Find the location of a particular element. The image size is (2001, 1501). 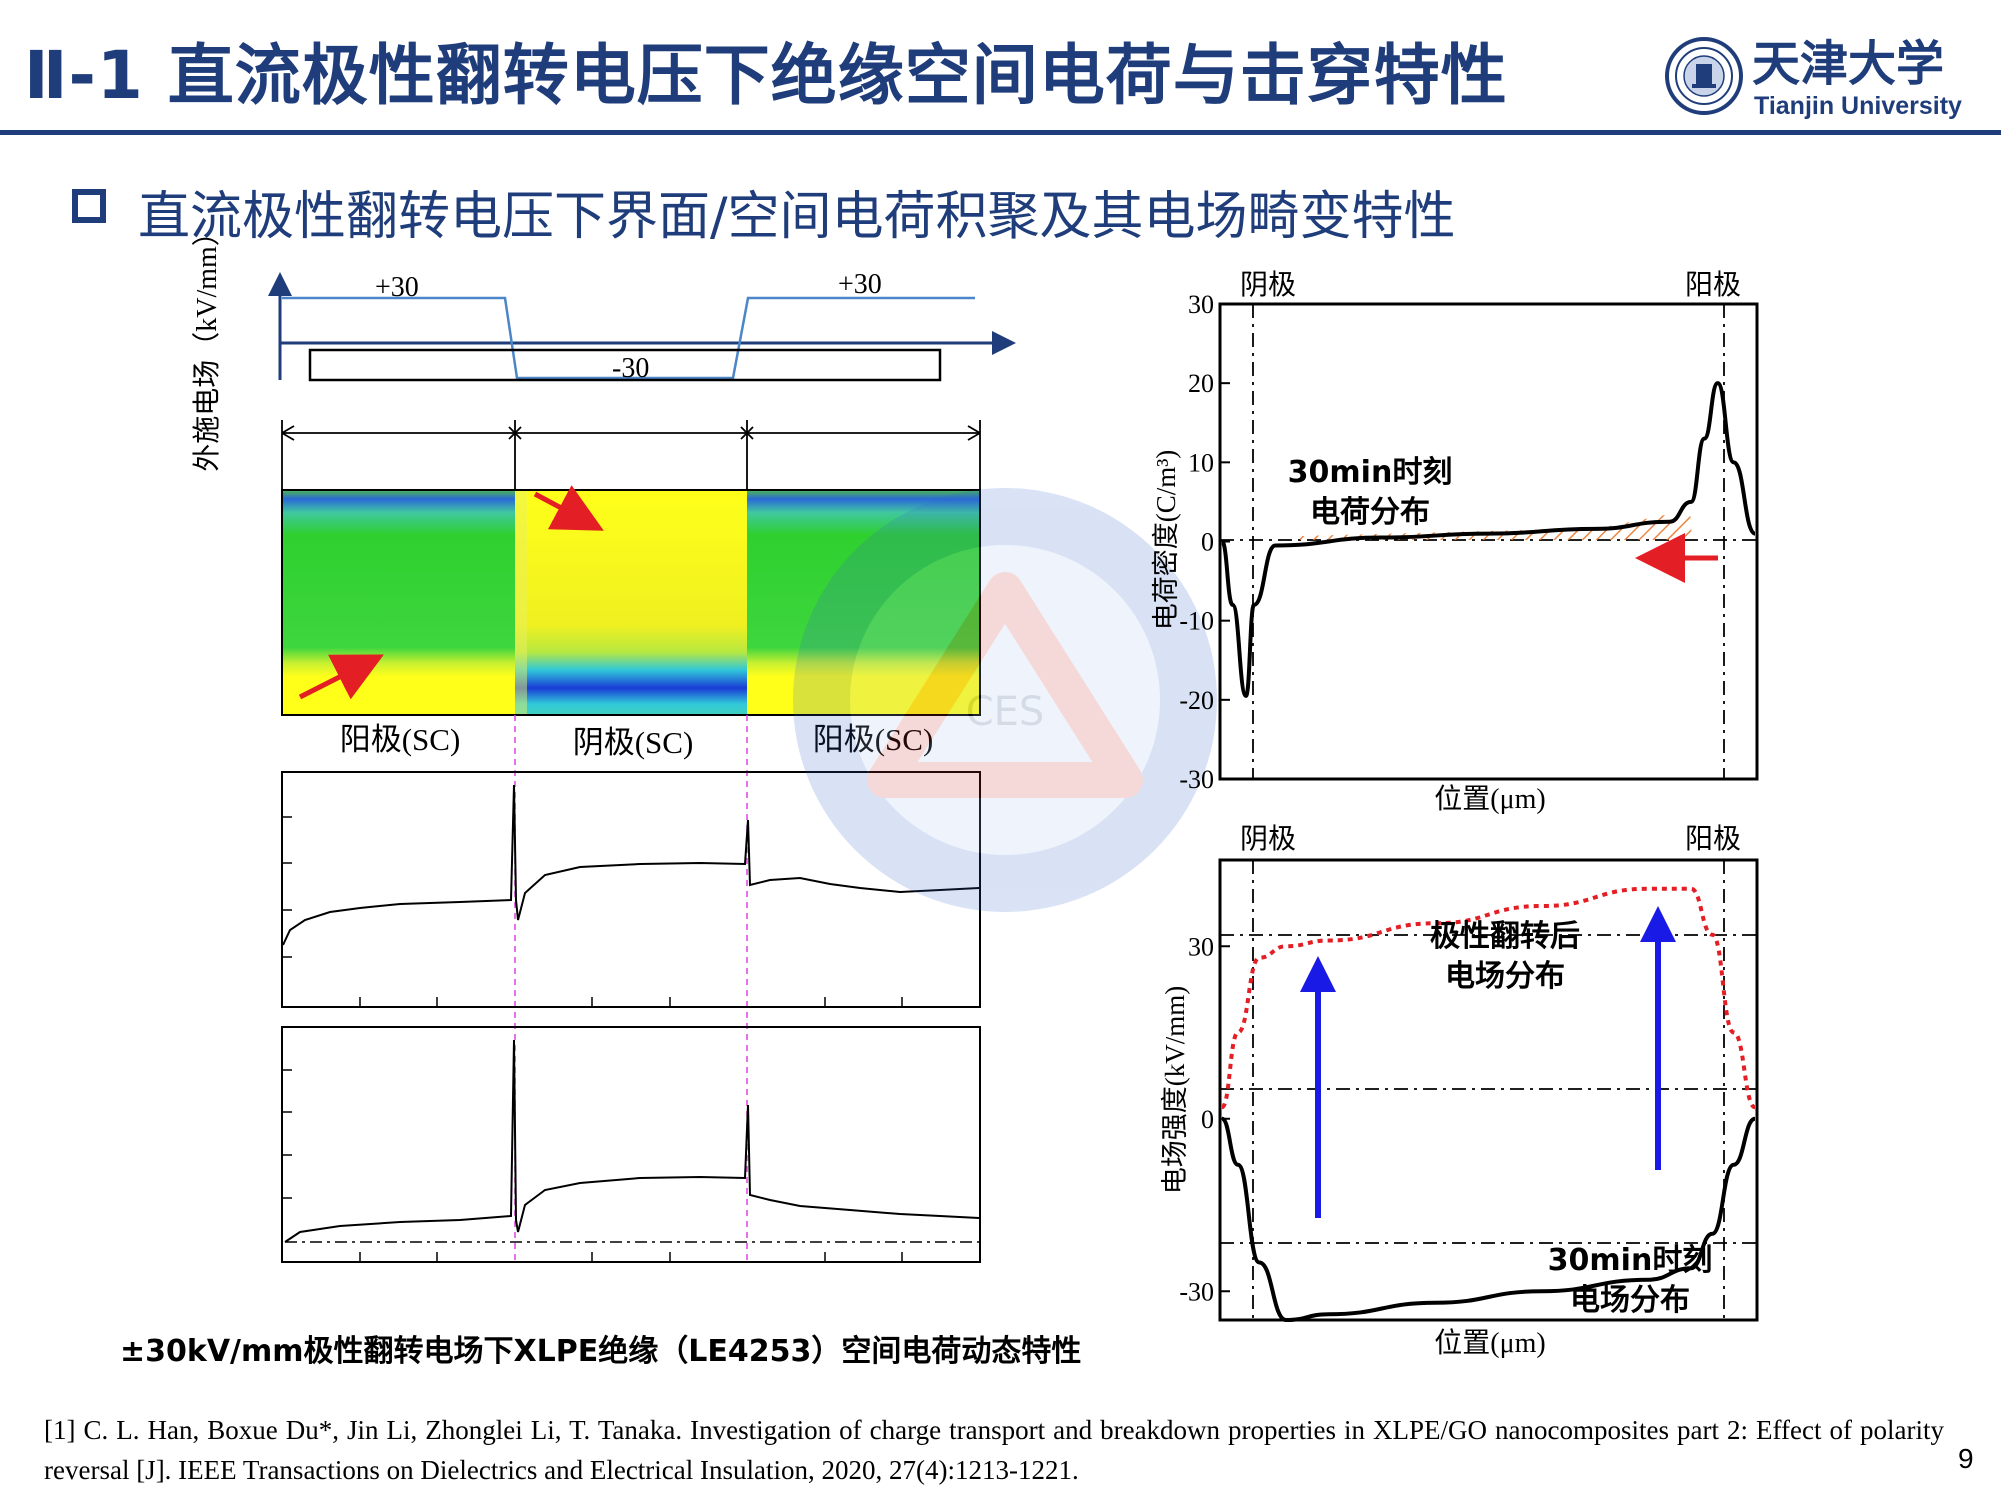

logo-chinese-name: 天津大学 is located at coordinates (1848, 64).